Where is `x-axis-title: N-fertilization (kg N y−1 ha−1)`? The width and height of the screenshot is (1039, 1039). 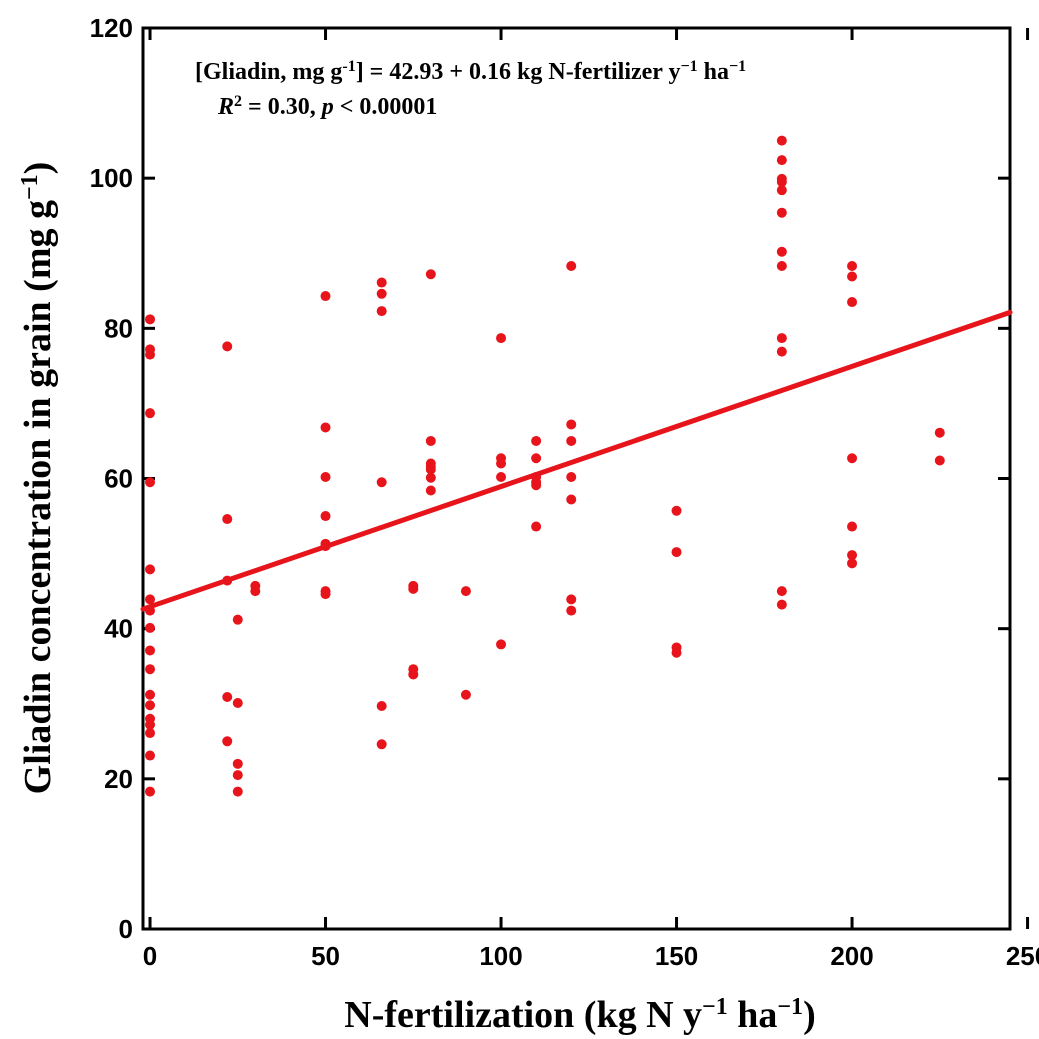 x-axis-title: N-fertilization (kg N y−1 ha−1) is located at coordinates (579, 1015).